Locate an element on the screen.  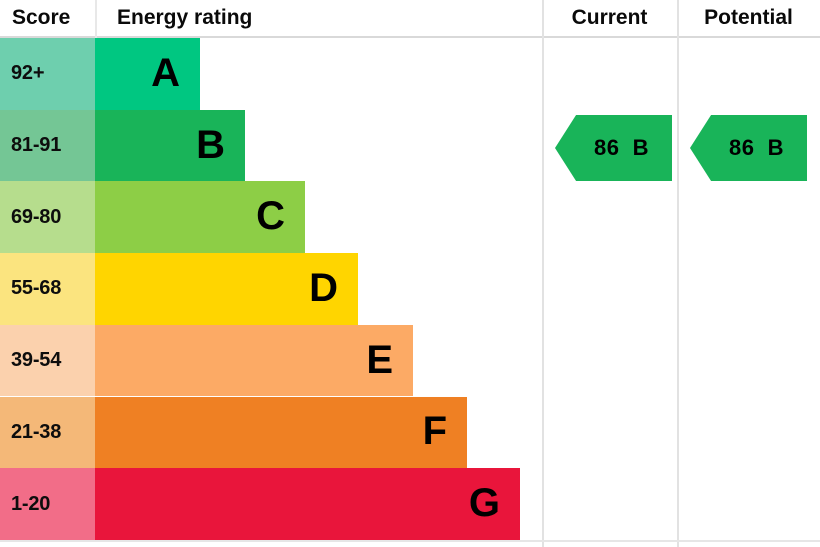
potential-rating-label: 86 B is located at coordinates (756, 147).